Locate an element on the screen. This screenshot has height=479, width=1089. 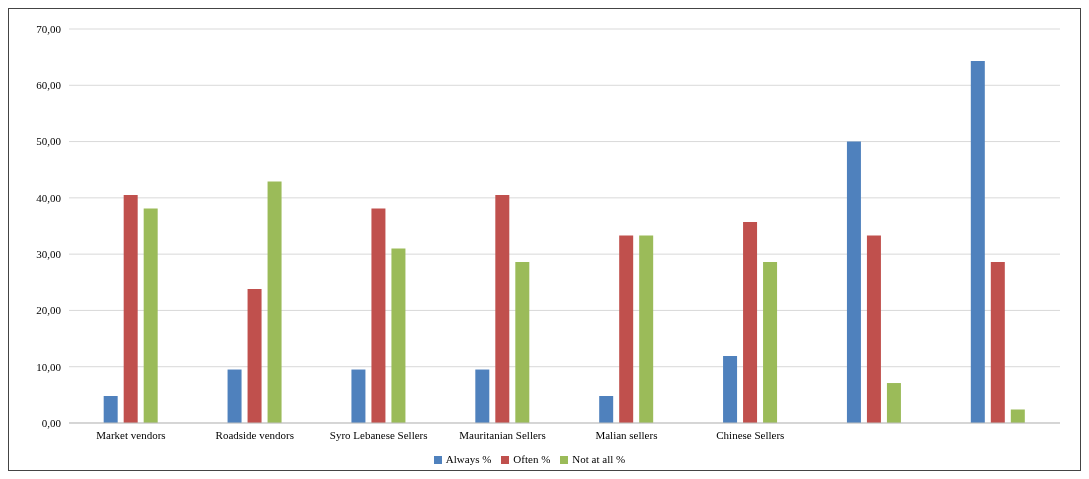
legend-label: Always % is located at coordinates (468, 459).